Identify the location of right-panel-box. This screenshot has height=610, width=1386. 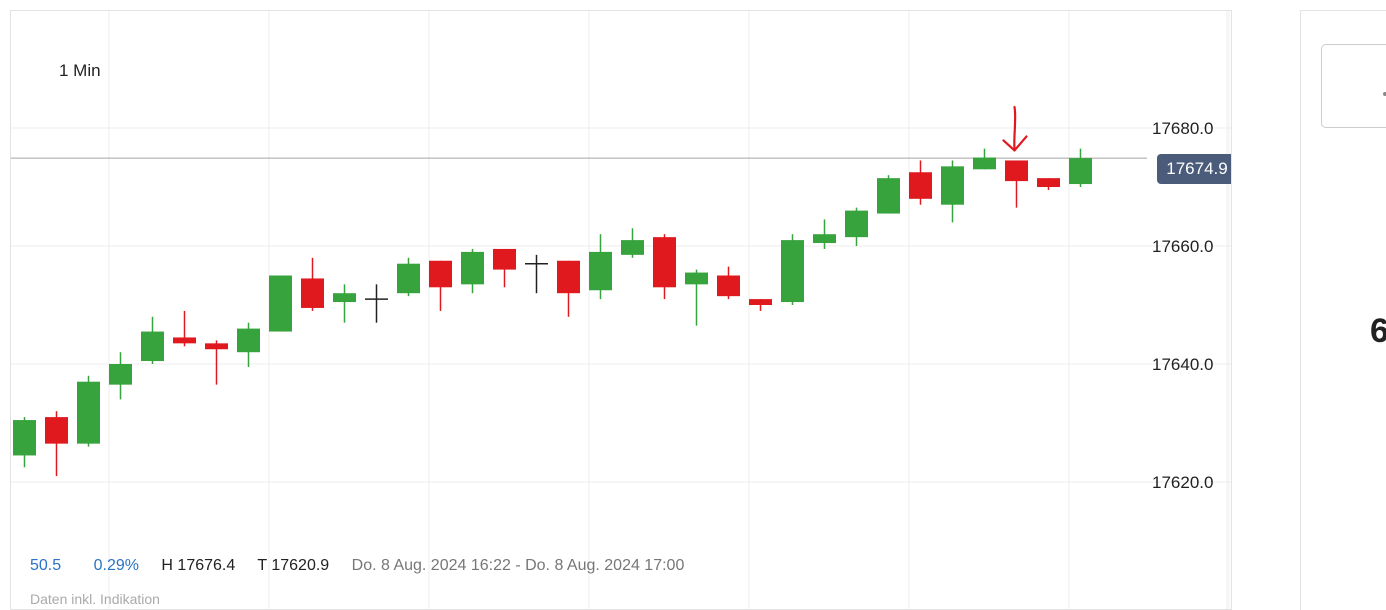
(1353, 86).